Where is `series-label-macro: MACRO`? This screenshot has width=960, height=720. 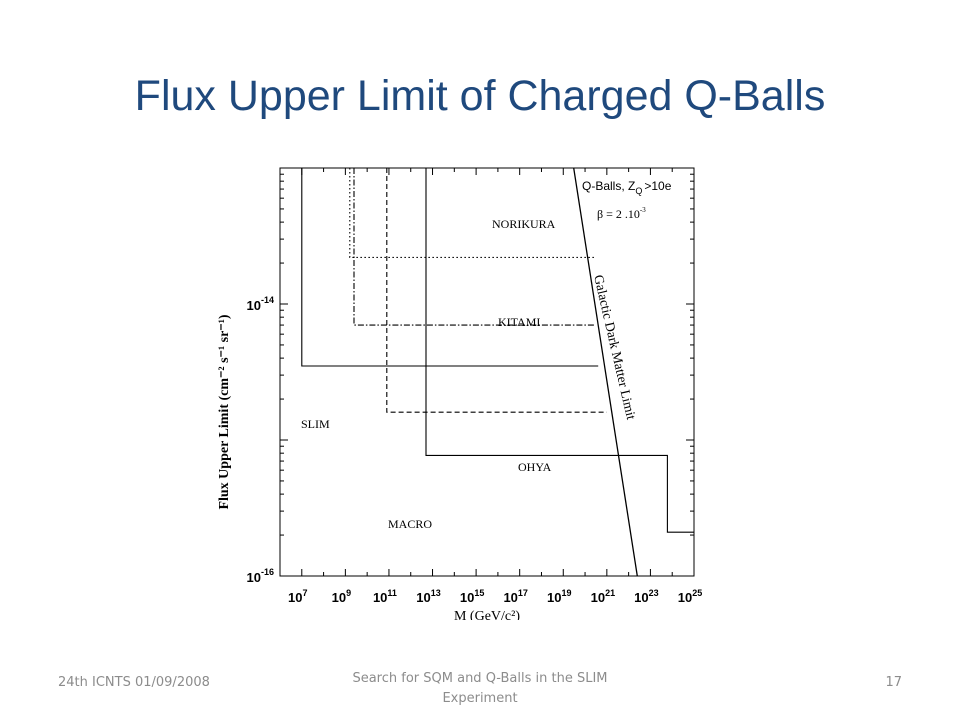 series-label-macro: MACRO is located at coordinates (410, 524).